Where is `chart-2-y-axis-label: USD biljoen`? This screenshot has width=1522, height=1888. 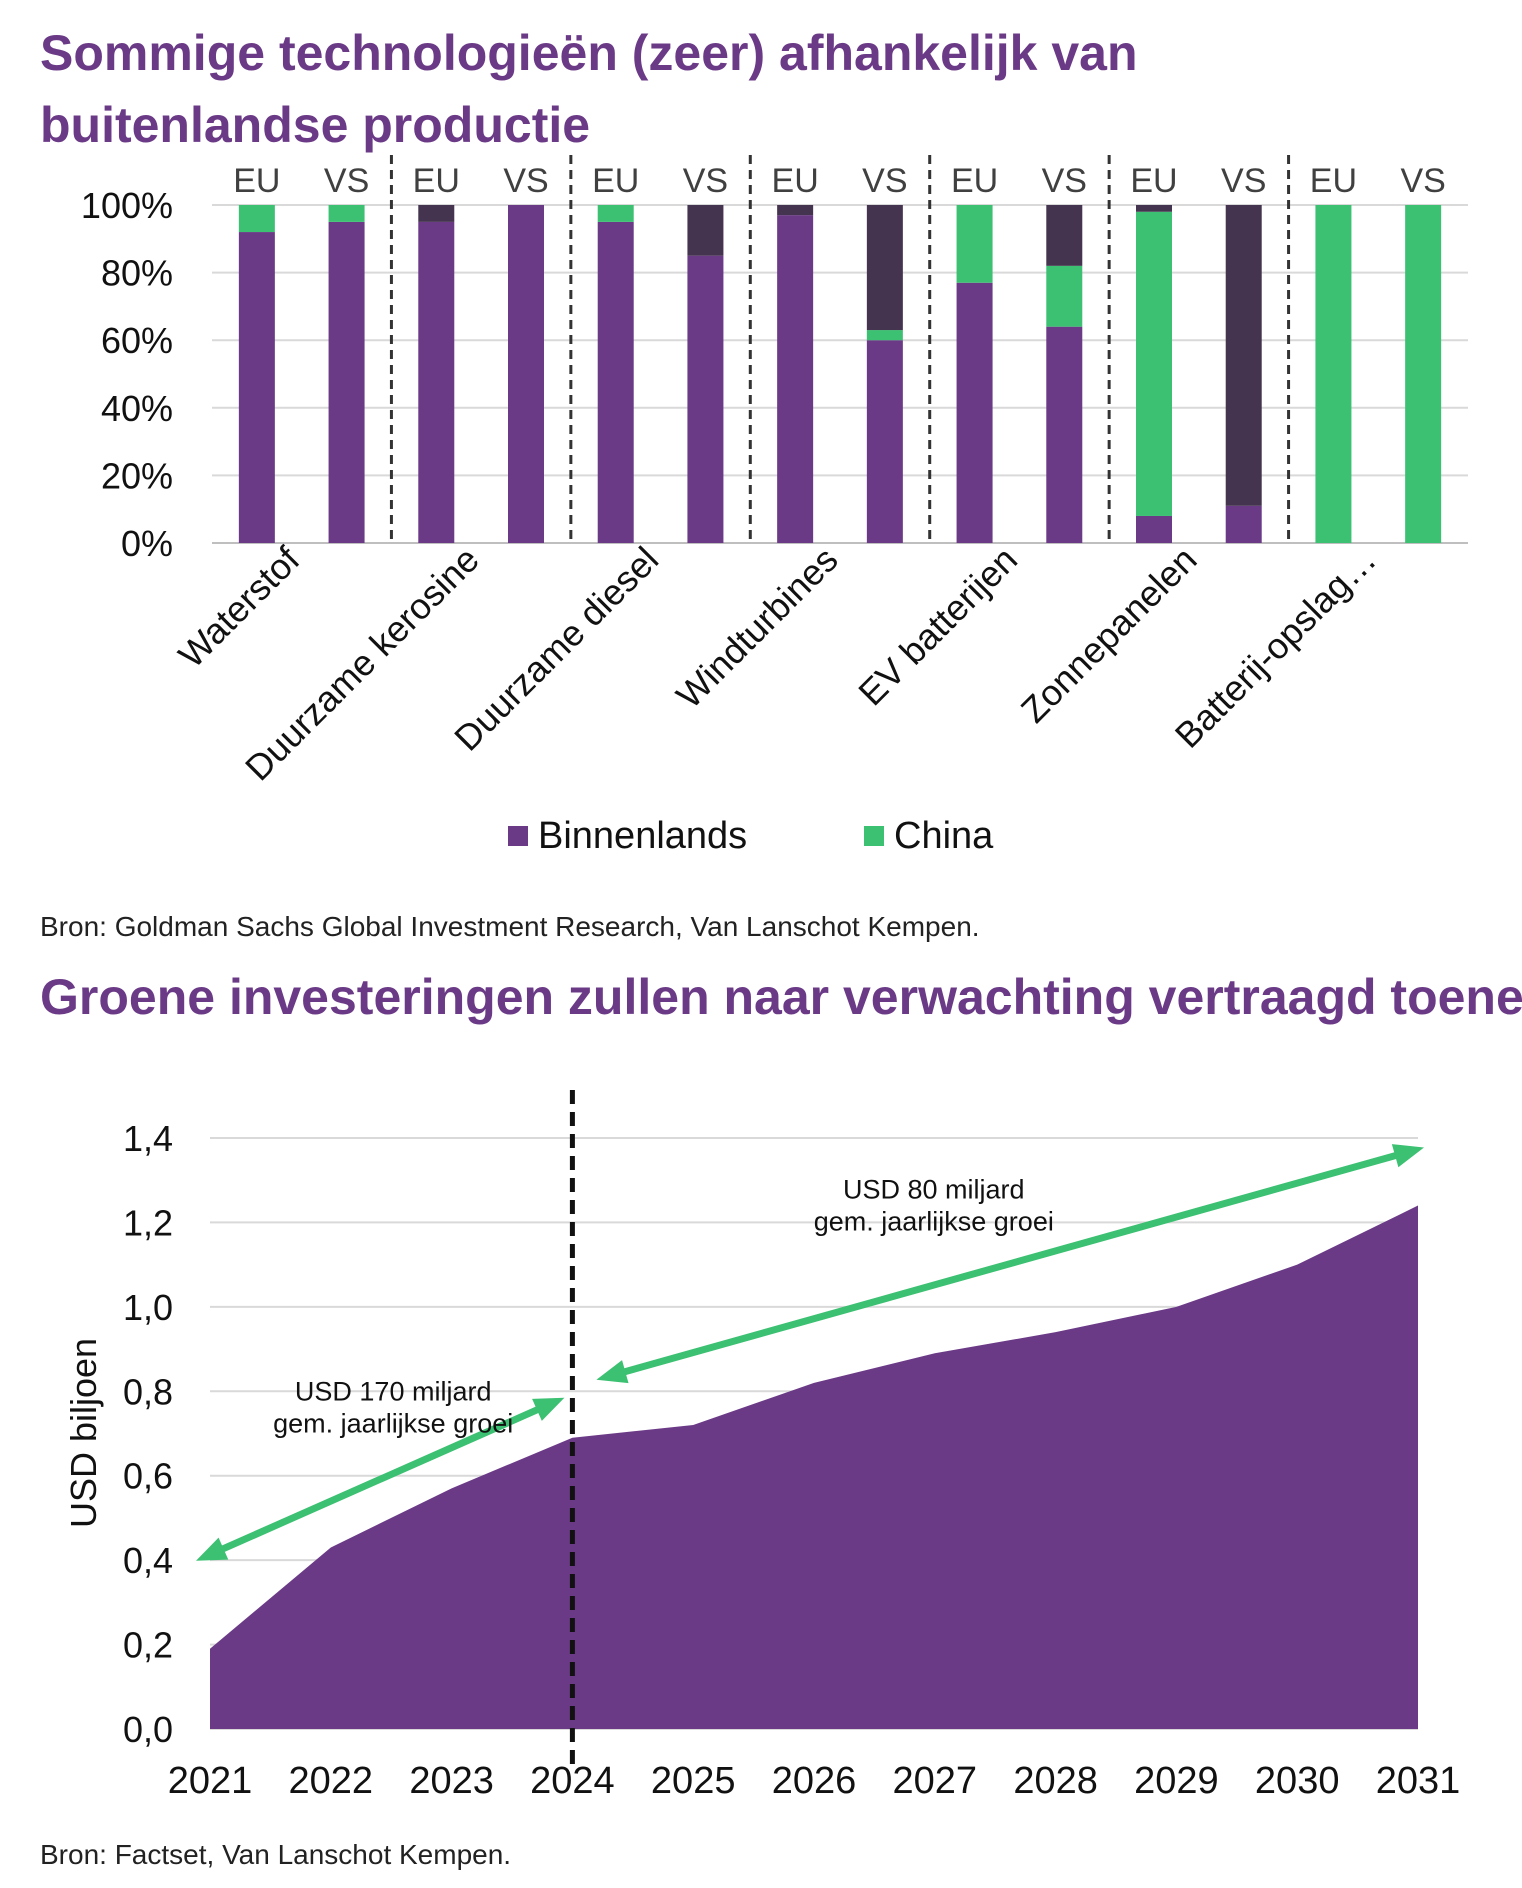 chart-2-y-axis-label: USD biljoen is located at coordinates (83, 1433).